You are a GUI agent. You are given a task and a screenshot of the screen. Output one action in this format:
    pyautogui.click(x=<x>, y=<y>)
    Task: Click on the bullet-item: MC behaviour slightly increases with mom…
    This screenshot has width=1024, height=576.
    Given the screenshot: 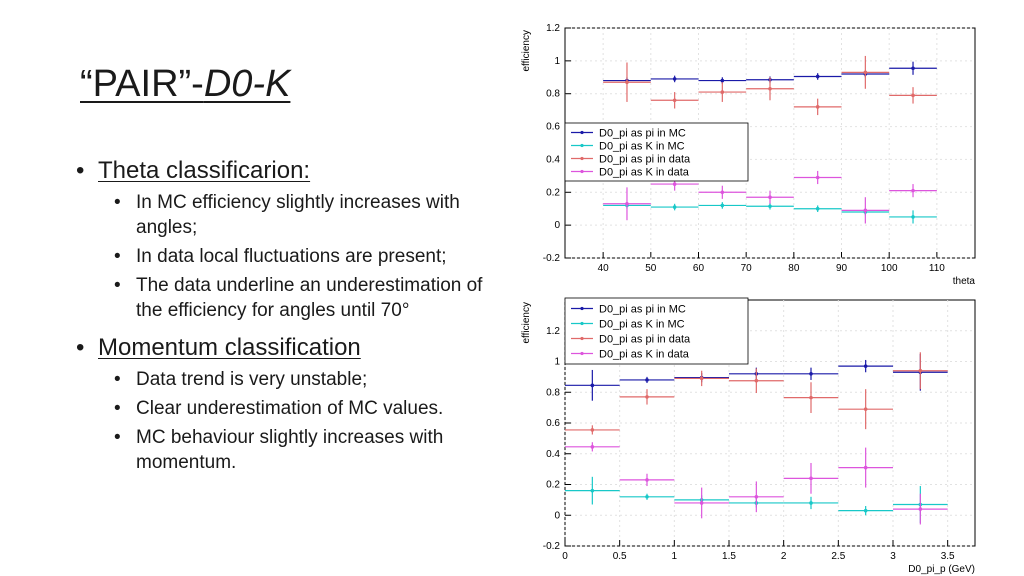 What is the action you would take?
    pyautogui.click(x=310, y=450)
    